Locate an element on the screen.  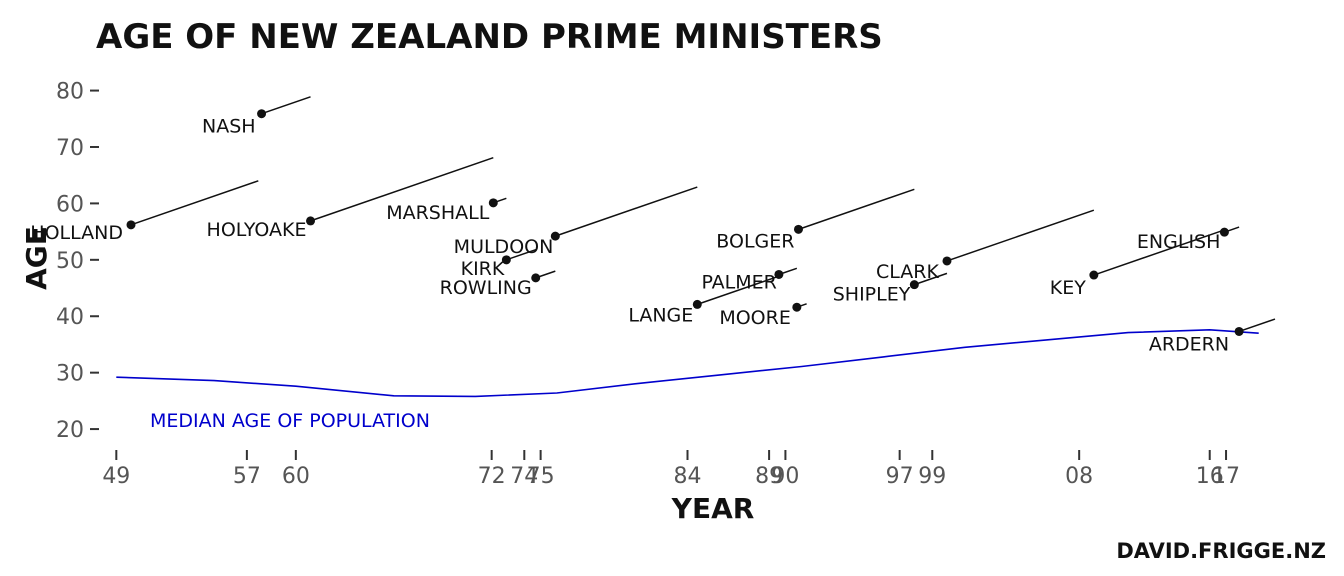
y-axis: 20 30 40 50 60 70 80 is located at coordinates (77, 261).